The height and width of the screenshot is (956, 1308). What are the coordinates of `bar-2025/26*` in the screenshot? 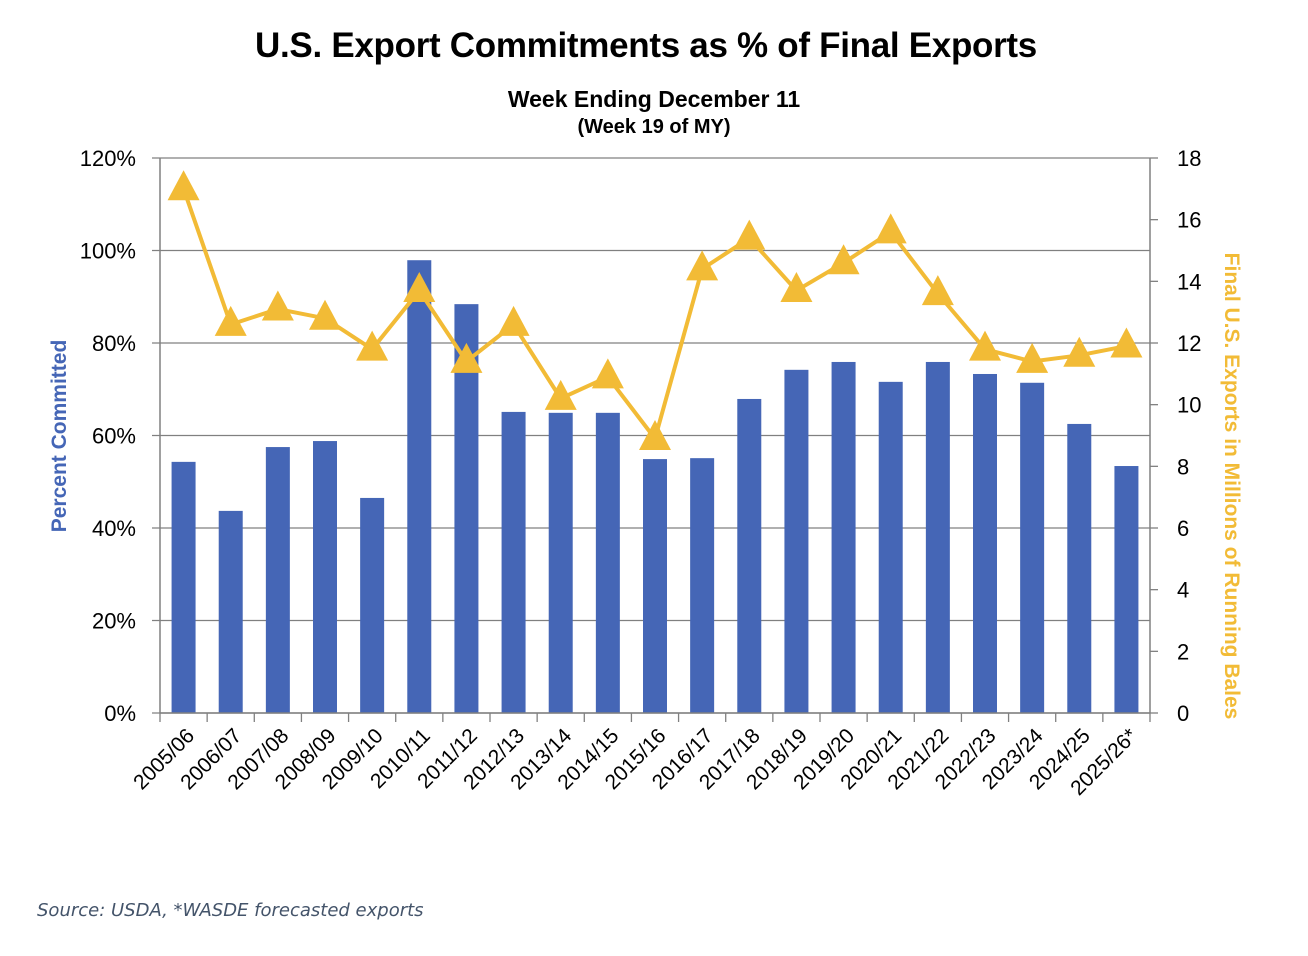 It's located at (1126, 589).